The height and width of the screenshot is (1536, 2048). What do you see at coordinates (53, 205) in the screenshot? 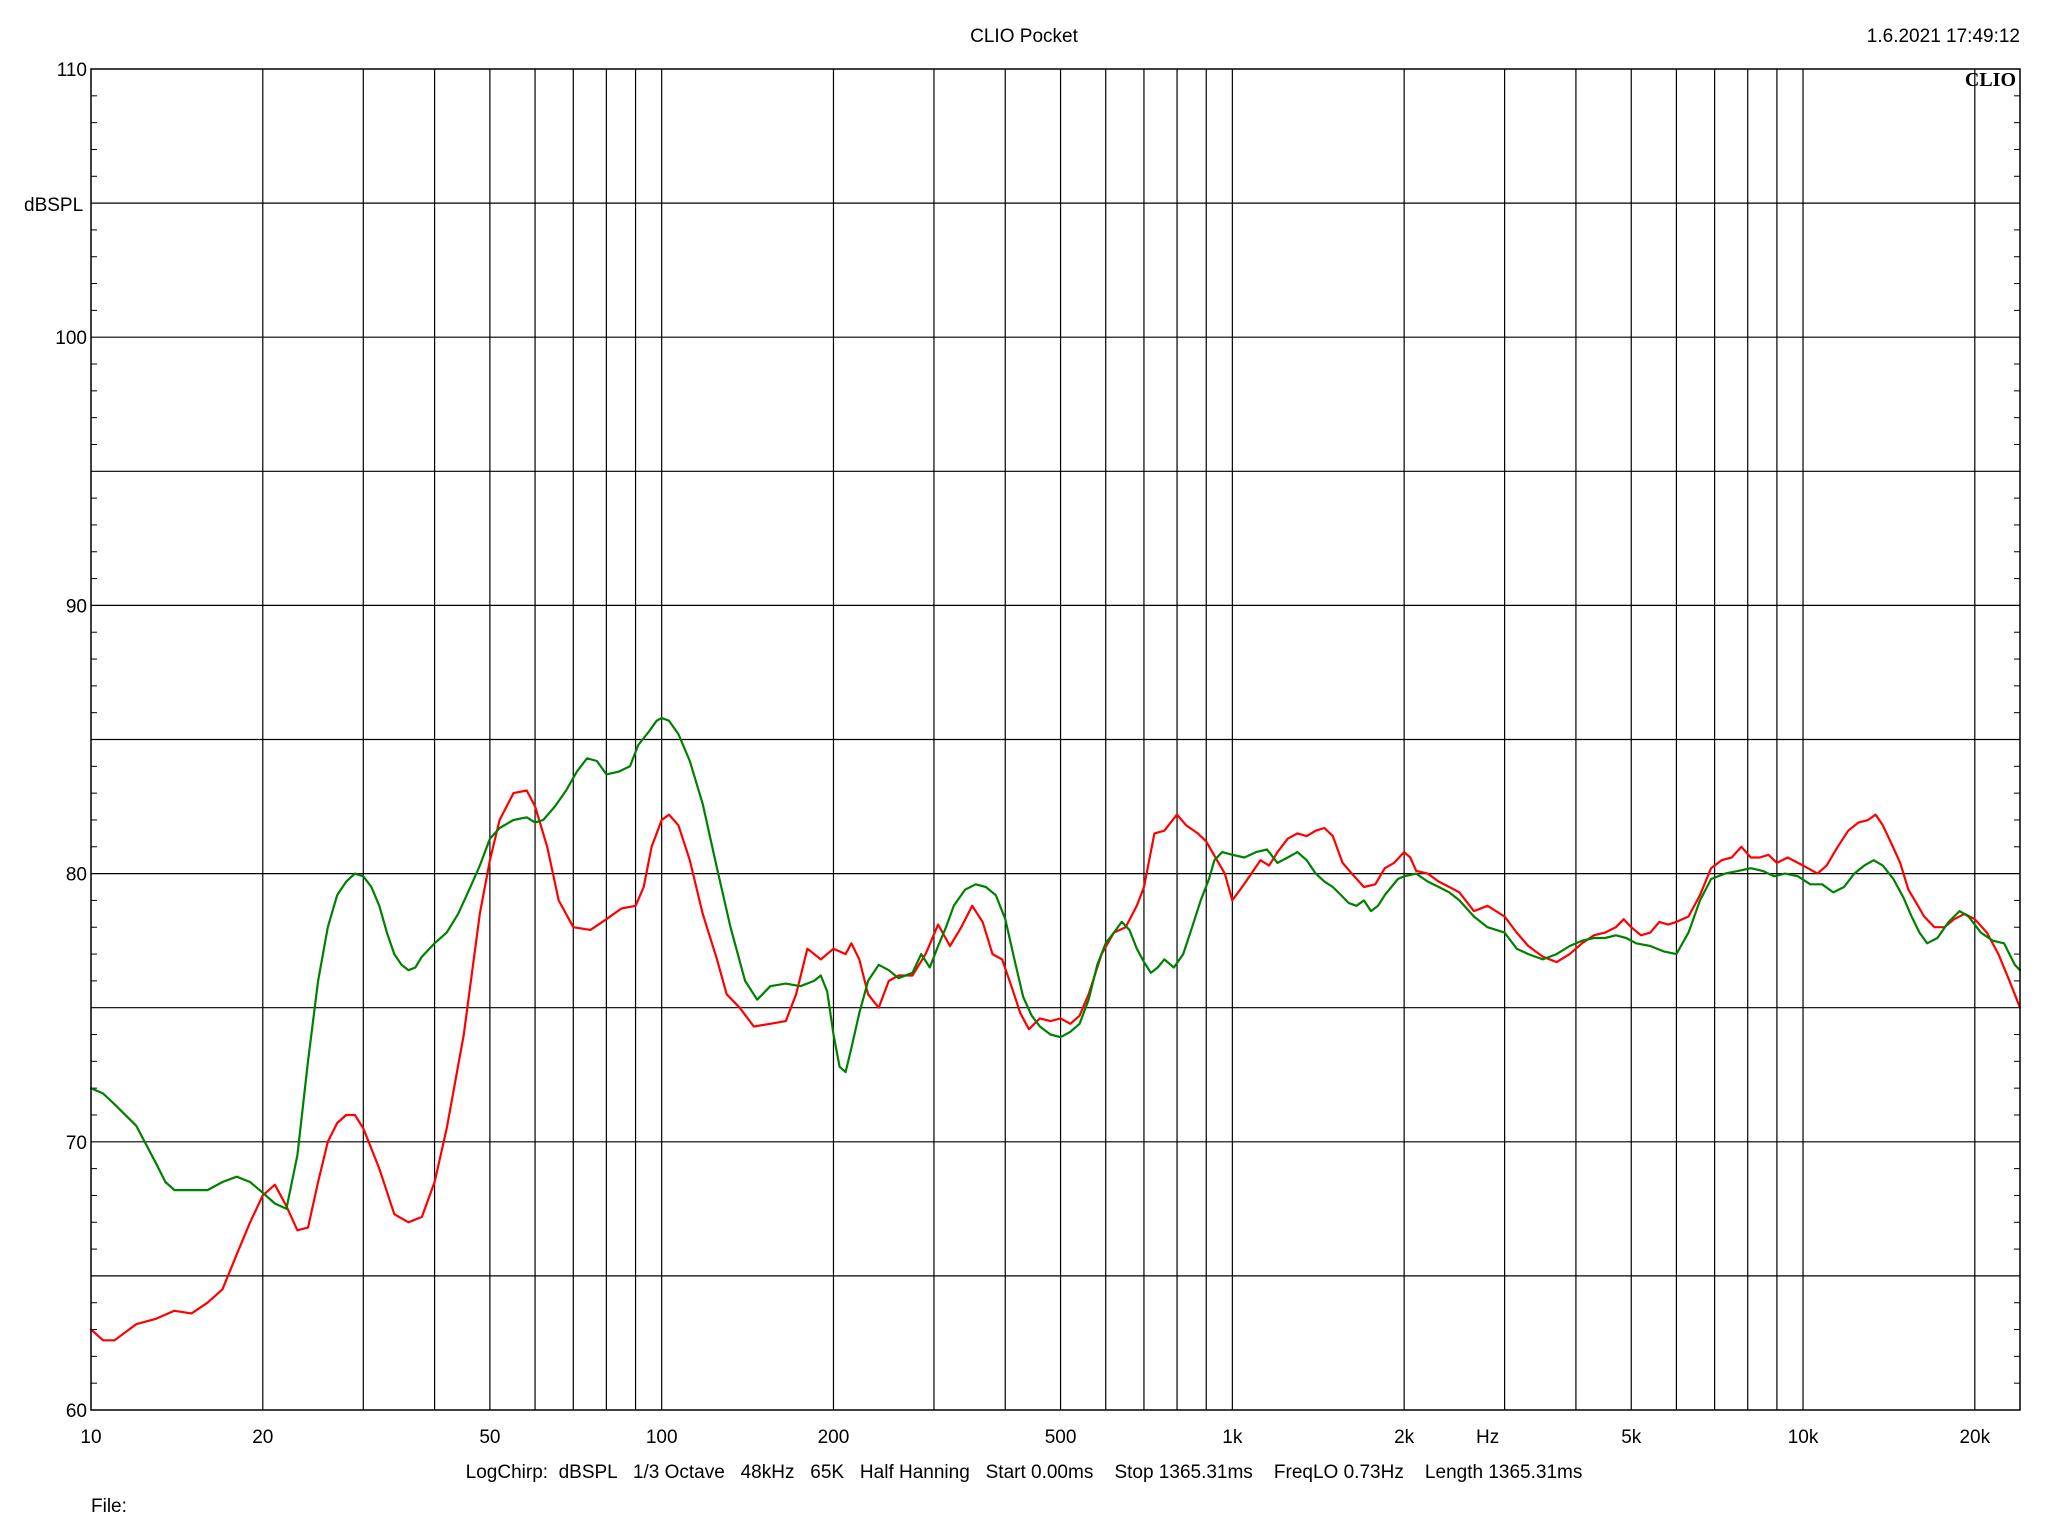
I see `y-axis-label: dBSPL` at bounding box center [53, 205].